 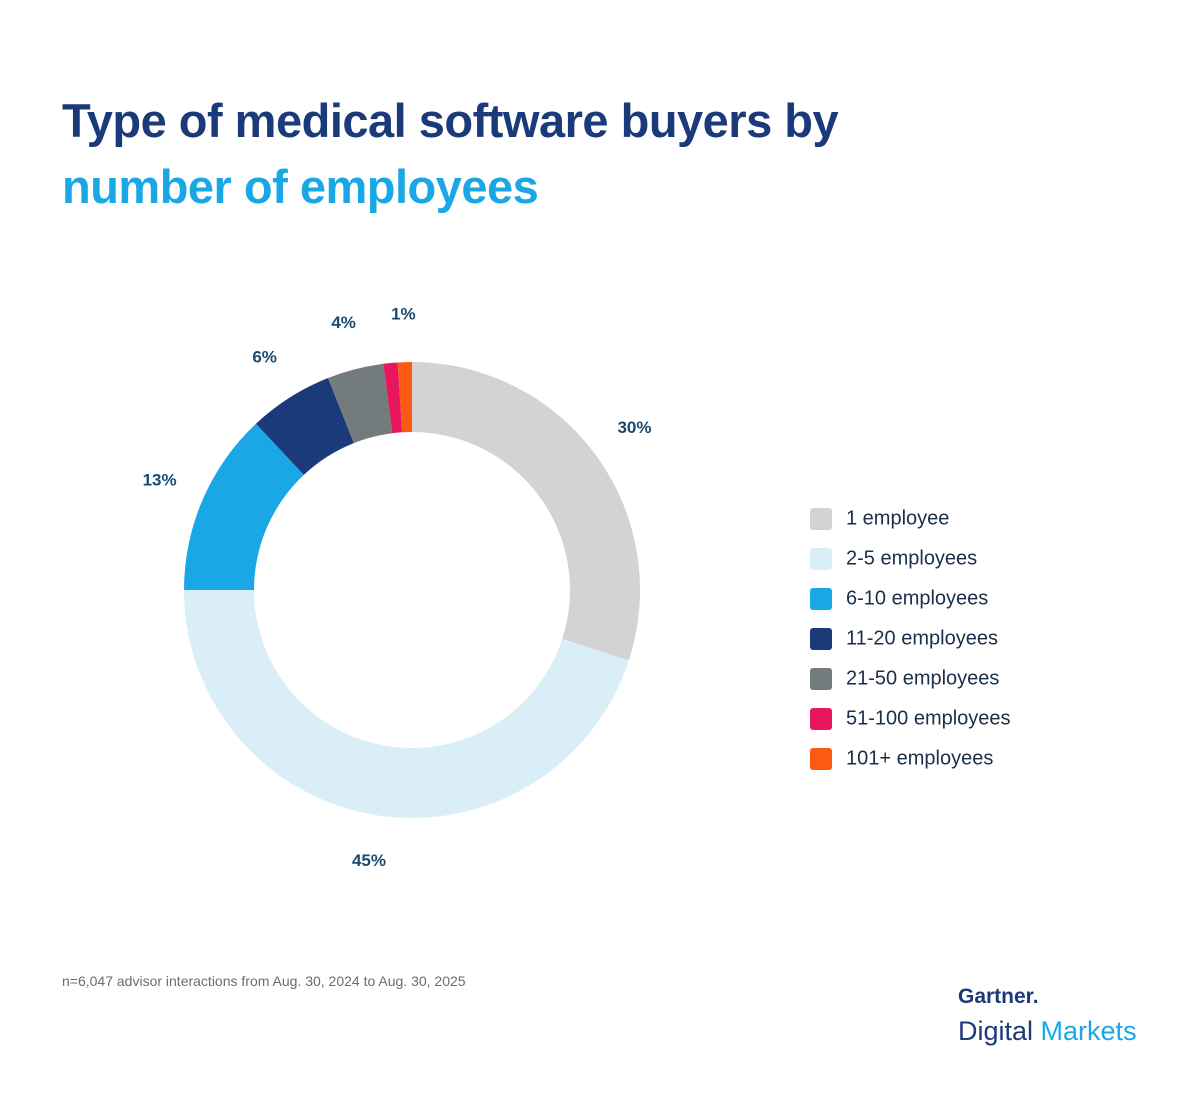 I want to click on chart-title: Type of medical software buyers by, so click(x=450, y=120).